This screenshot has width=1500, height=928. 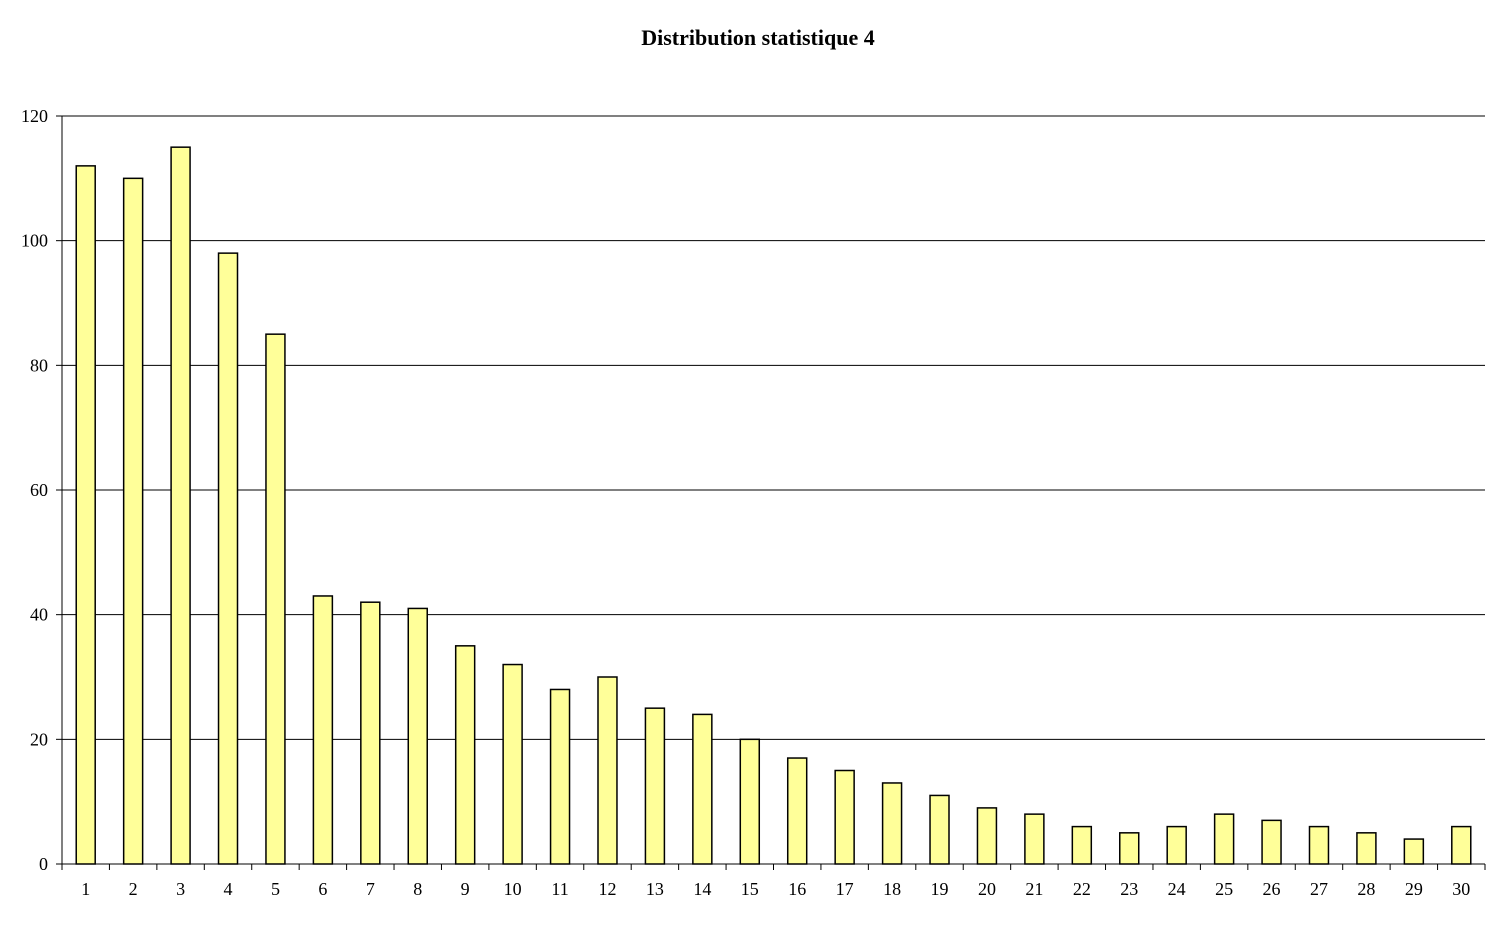 I want to click on x-tick-label: 5, so click(x=275, y=889).